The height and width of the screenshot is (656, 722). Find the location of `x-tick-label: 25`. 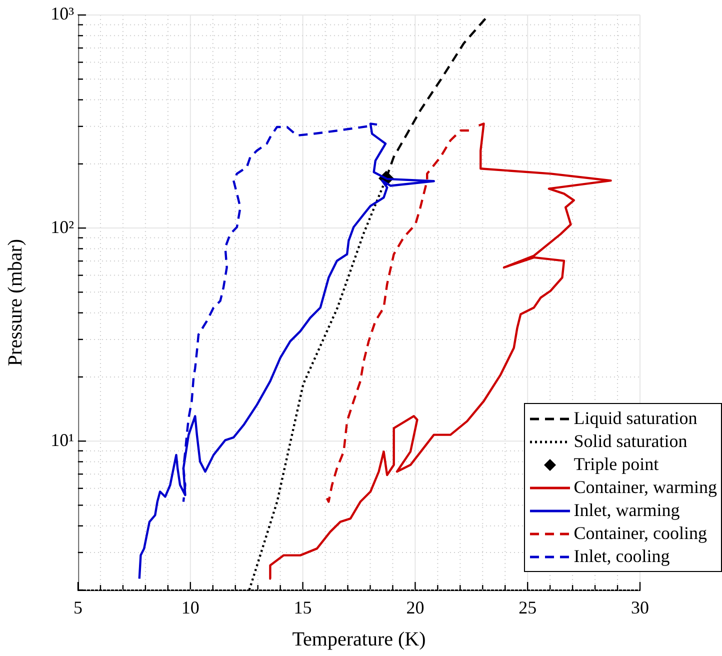

x-tick-label: 25 is located at coordinates (527, 608).